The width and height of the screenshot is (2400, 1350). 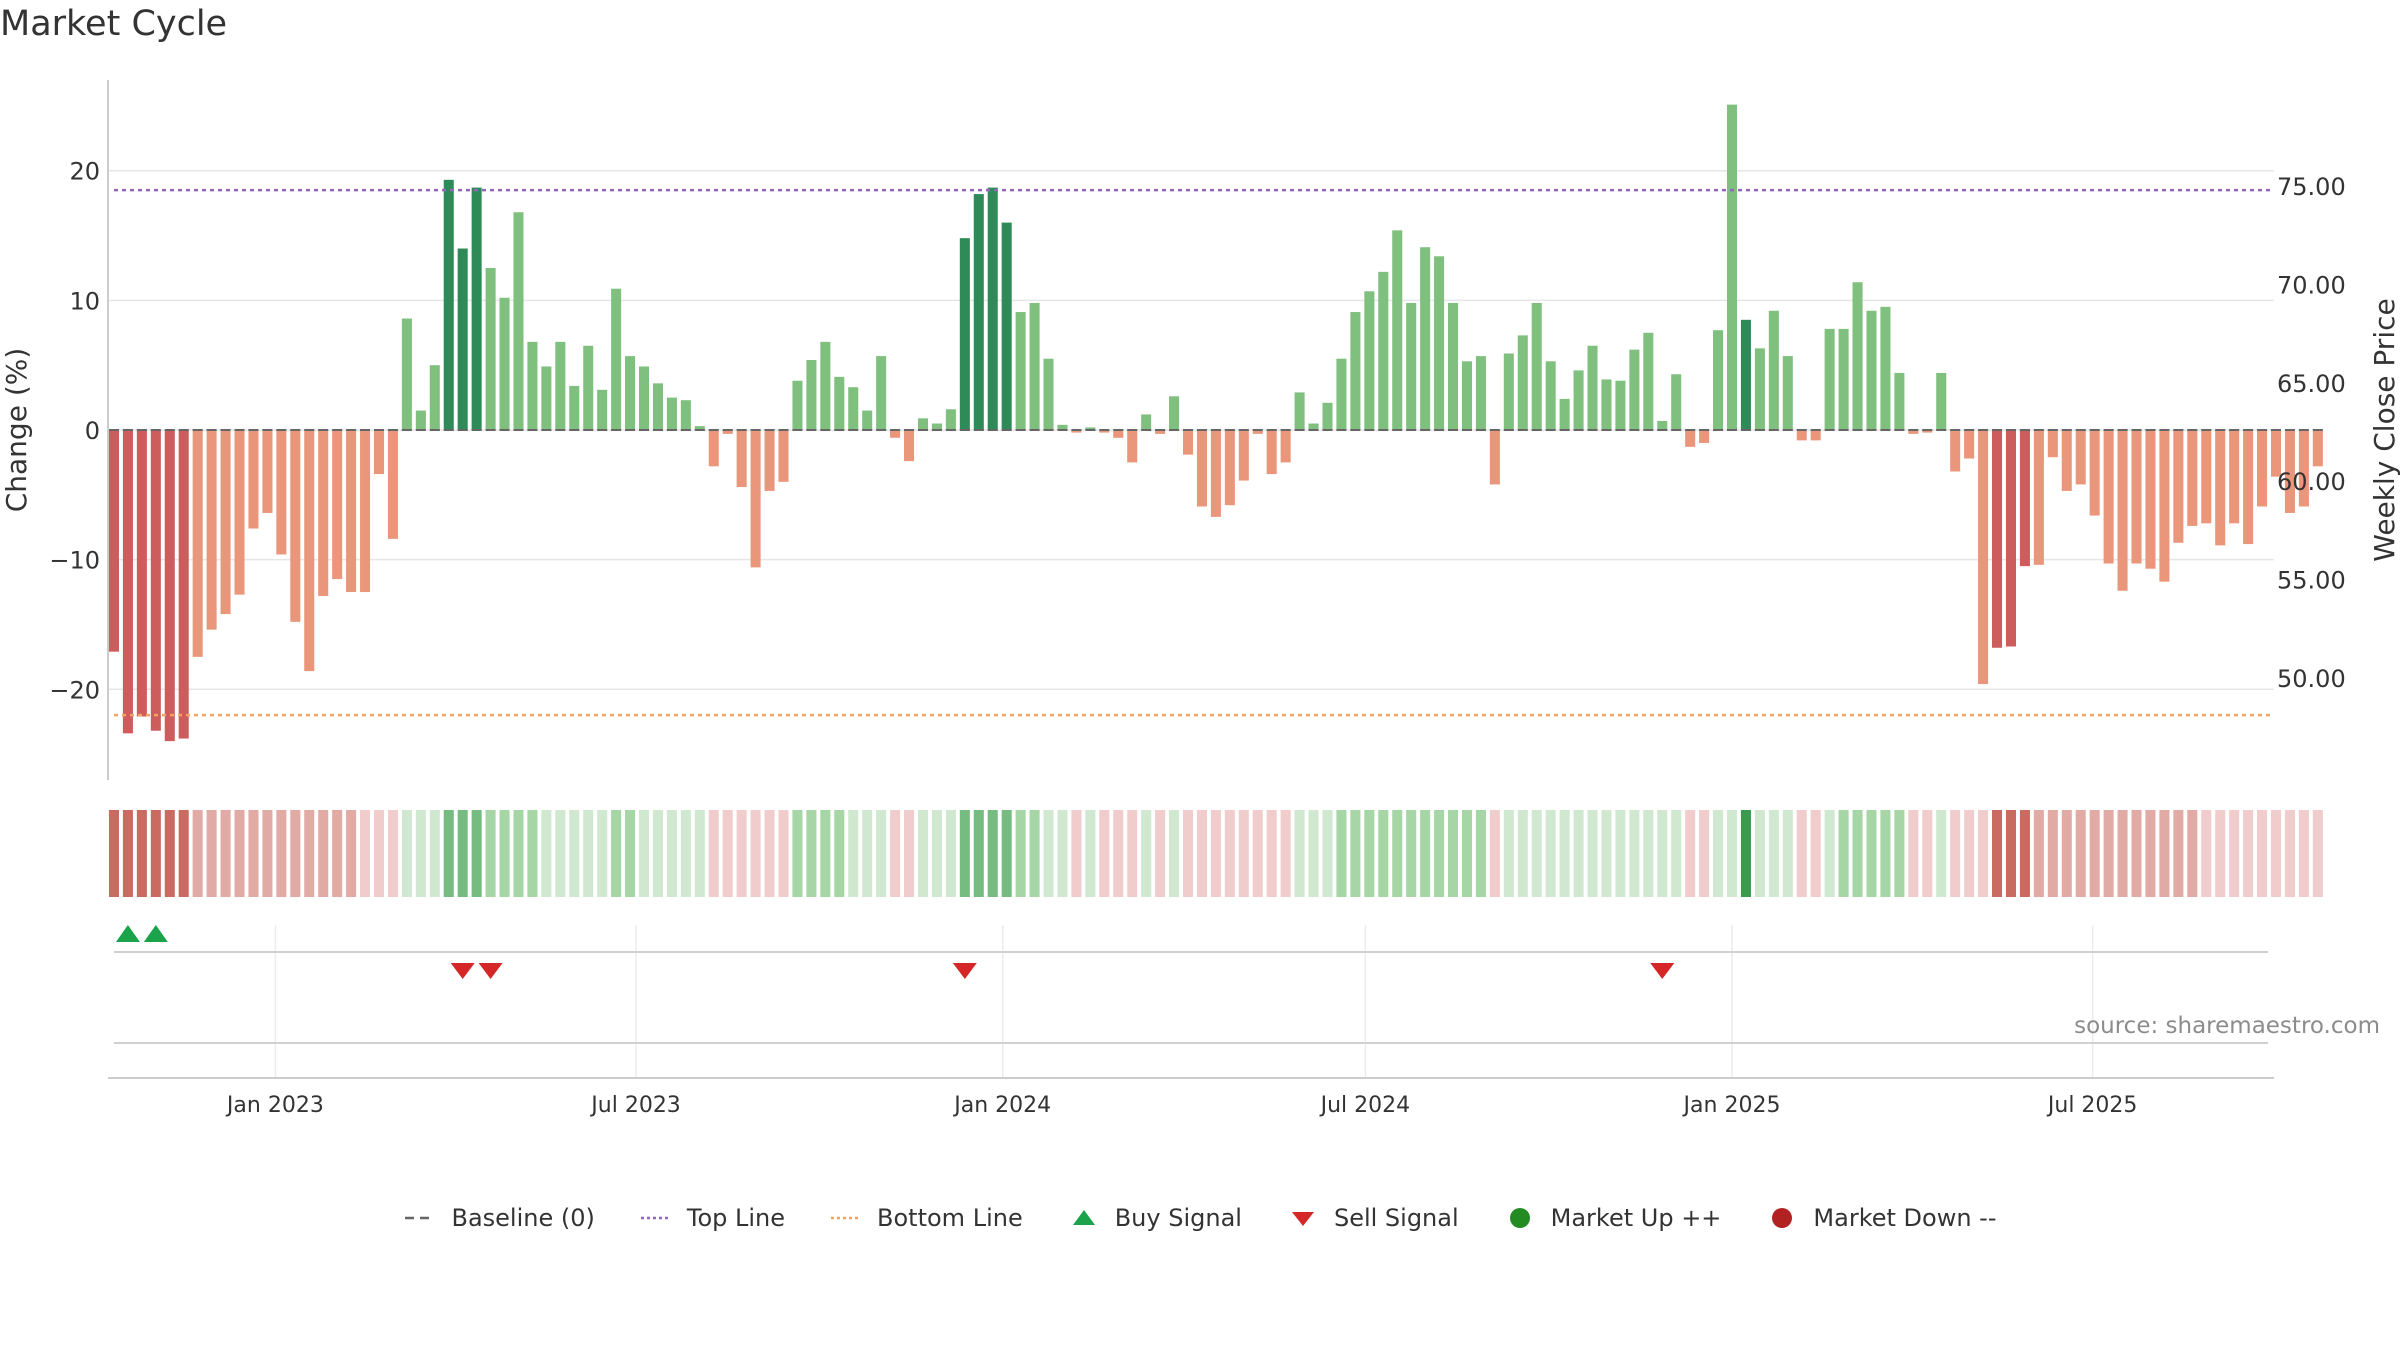 What do you see at coordinates (2311, 679) in the screenshot?
I see `y2-tick-label: 50.00` at bounding box center [2311, 679].